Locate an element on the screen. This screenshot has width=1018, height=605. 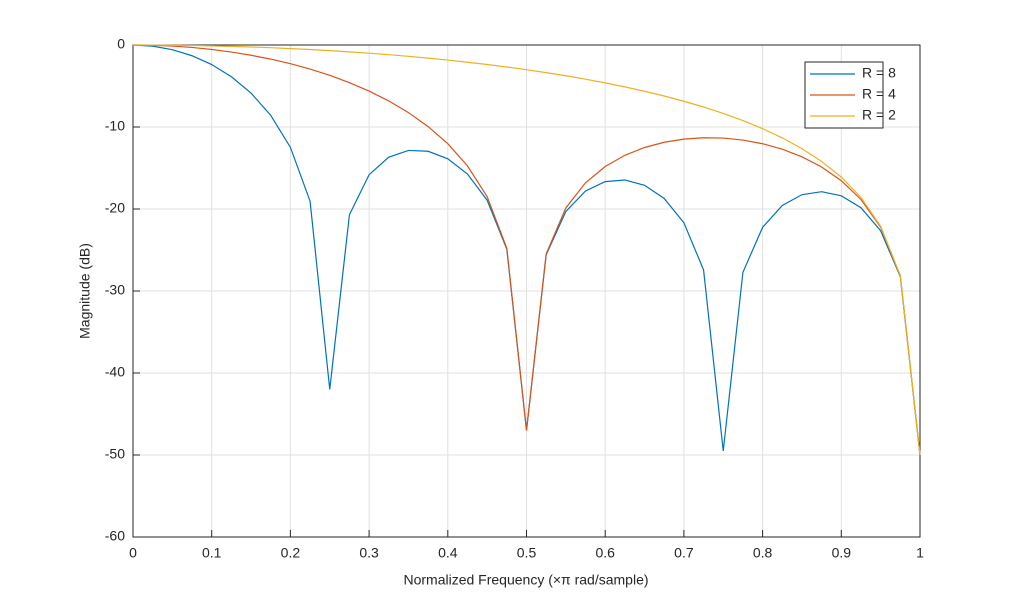
legend-label: R = 8 is located at coordinates (879, 73).